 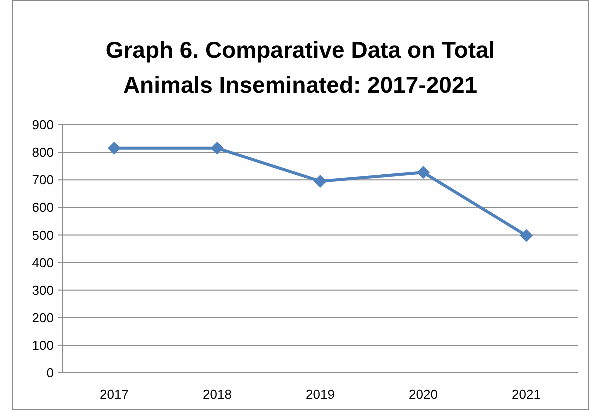 I want to click on x-tick-label: 2021, so click(x=526, y=394).